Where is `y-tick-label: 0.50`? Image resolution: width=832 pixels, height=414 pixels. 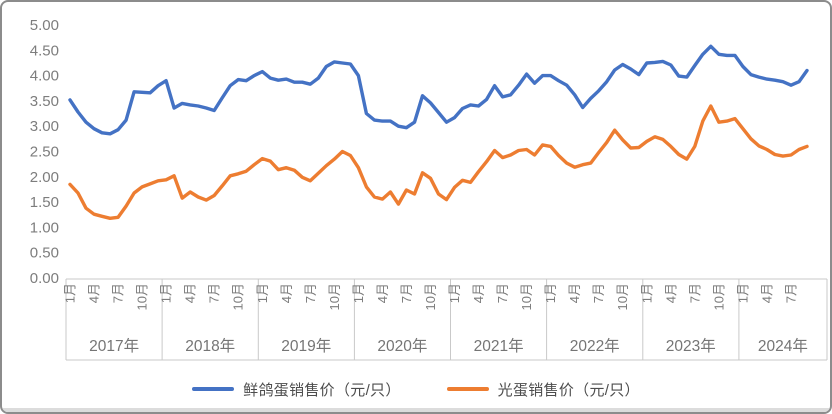 y-tick-label: 0.50 is located at coordinates (44, 253).